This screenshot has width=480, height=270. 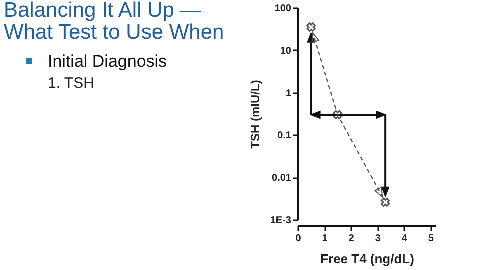 What do you see at coordinates (286, 51) in the screenshot?
I see `y-tick-label: 10` at bounding box center [286, 51].